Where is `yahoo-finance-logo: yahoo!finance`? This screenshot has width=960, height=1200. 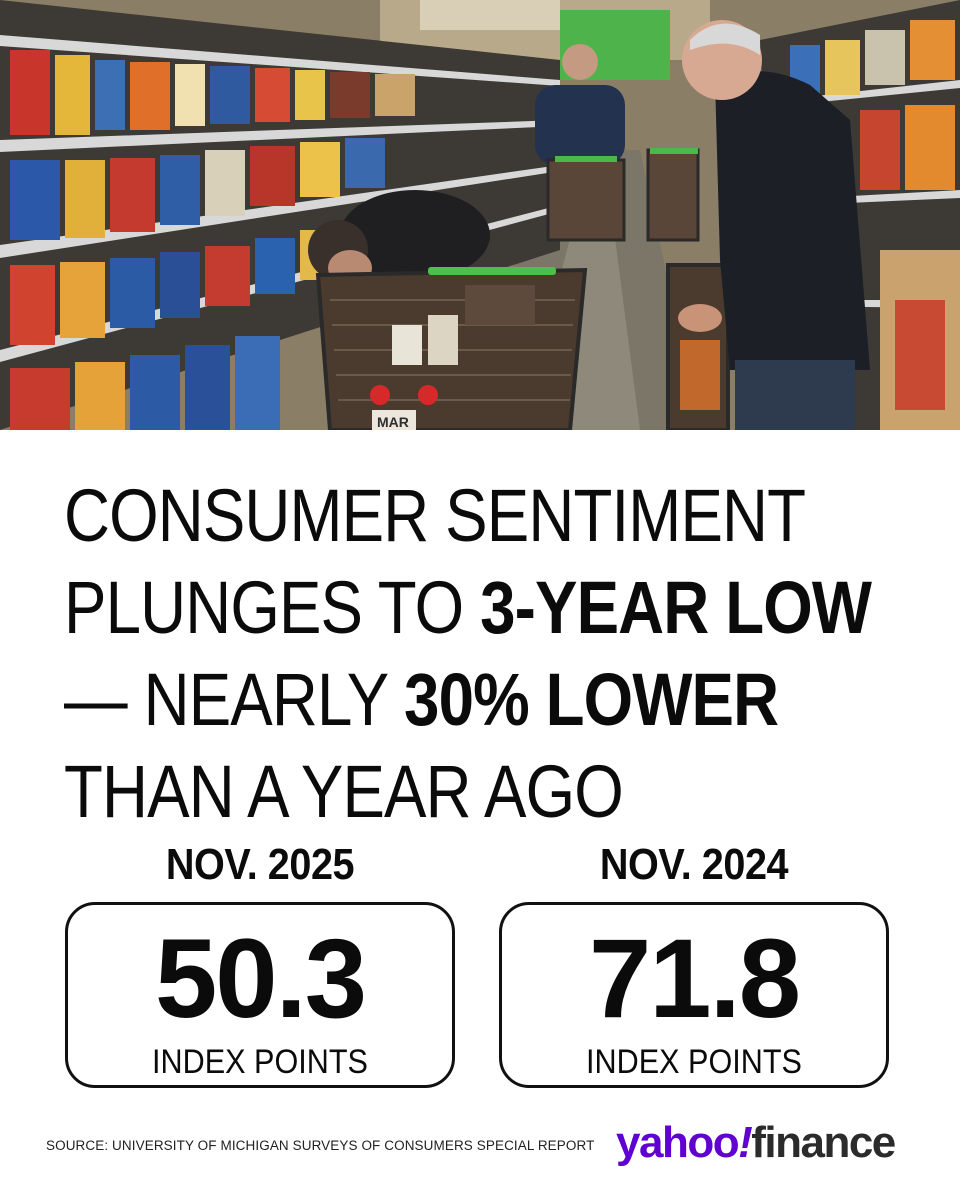 yahoo-finance-logo: yahoo!finance is located at coordinates (756, 1143).